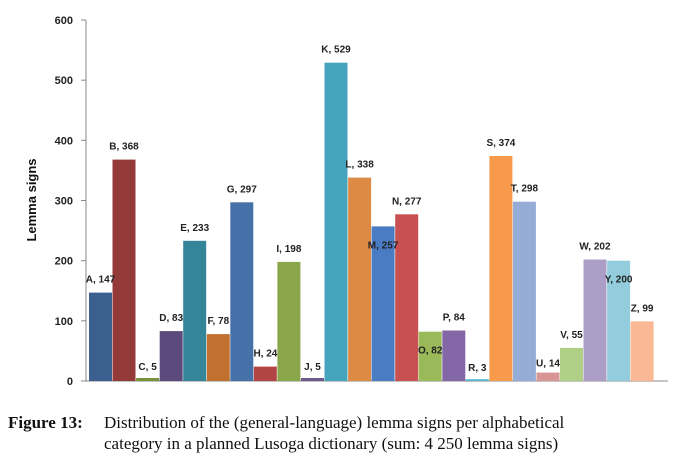 The image size is (696, 466). Describe the element at coordinates (31, 199) in the screenshot. I see `y-axis-title: Lemma signs` at that location.